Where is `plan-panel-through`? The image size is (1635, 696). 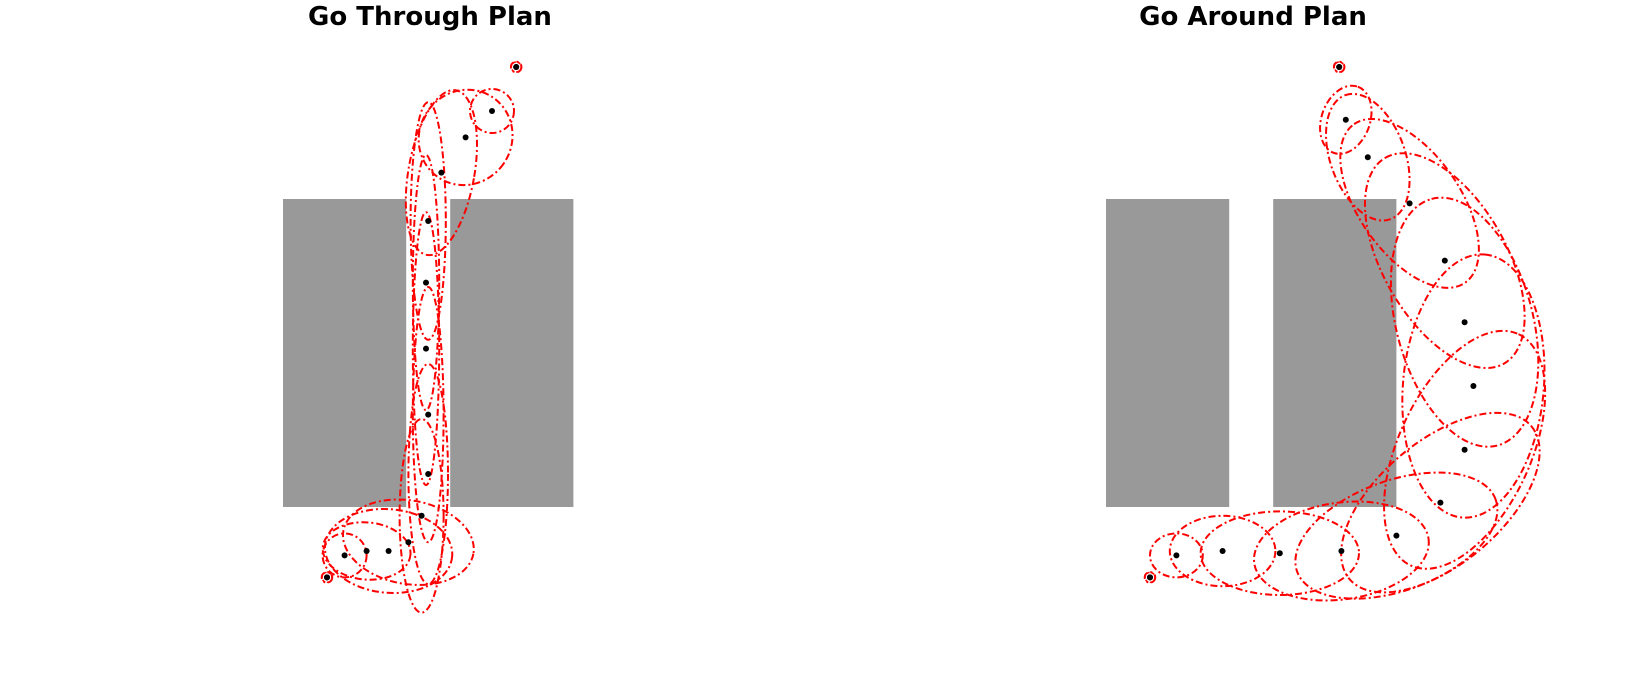 plan-panel-through is located at coordinates (428, 337).